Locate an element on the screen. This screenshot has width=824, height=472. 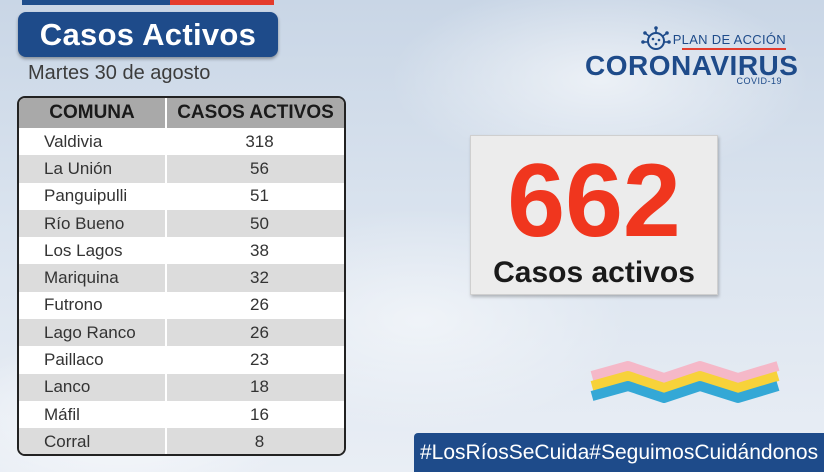
comuna-cell: Futrono is located at coordinates (93, 305).